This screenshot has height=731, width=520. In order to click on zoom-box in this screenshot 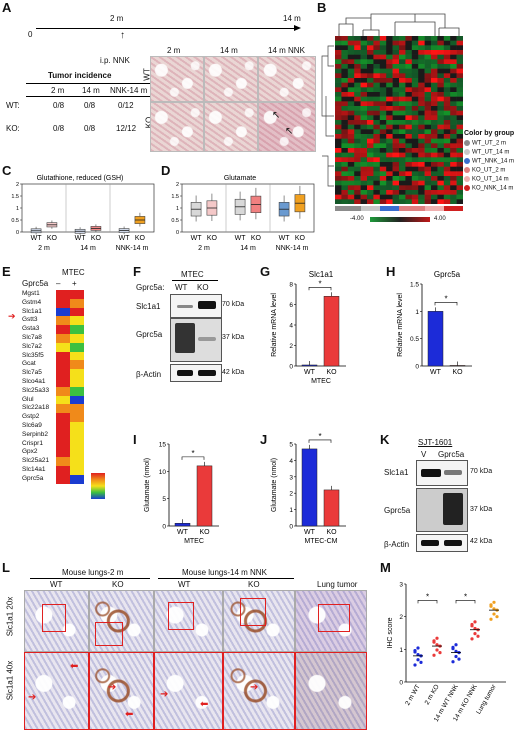, I will do `click(334, 618)`.